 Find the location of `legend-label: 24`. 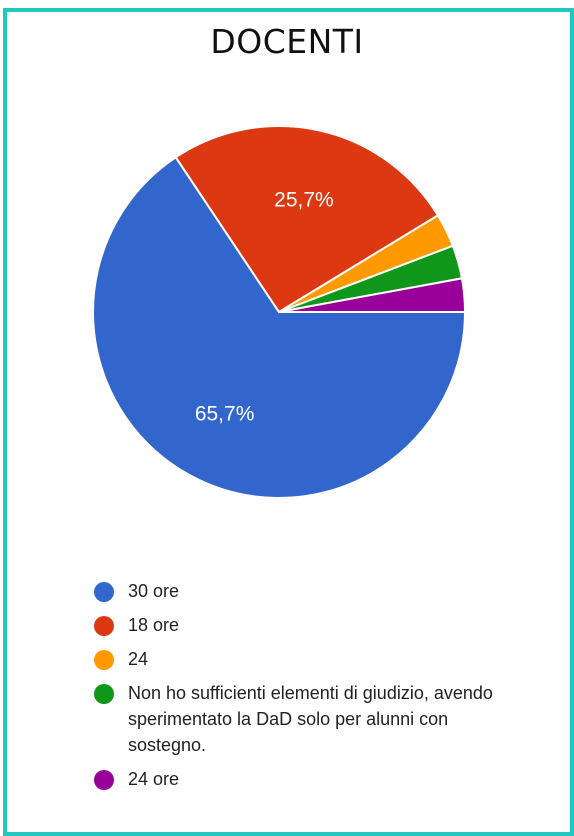

legend-label: 24 is located at coordinates (138, 659).